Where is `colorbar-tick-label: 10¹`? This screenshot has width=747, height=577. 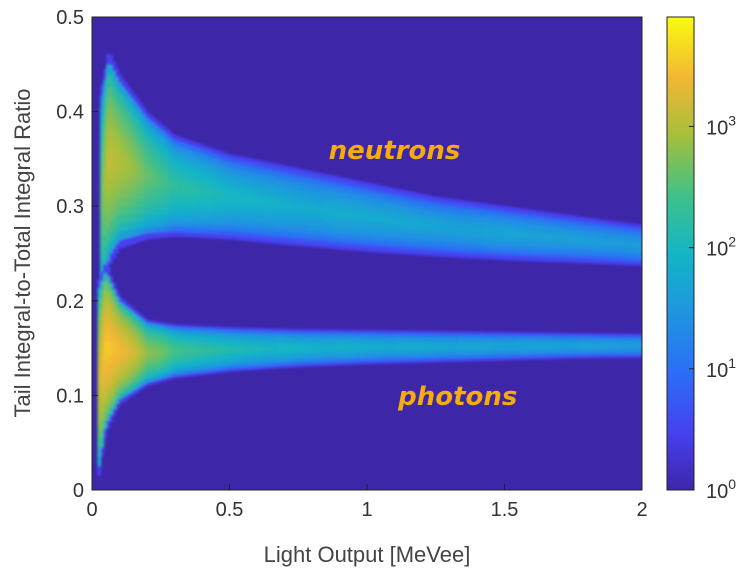 colorbar-tick-label: 10¹ is located at coordinates (721, 368).